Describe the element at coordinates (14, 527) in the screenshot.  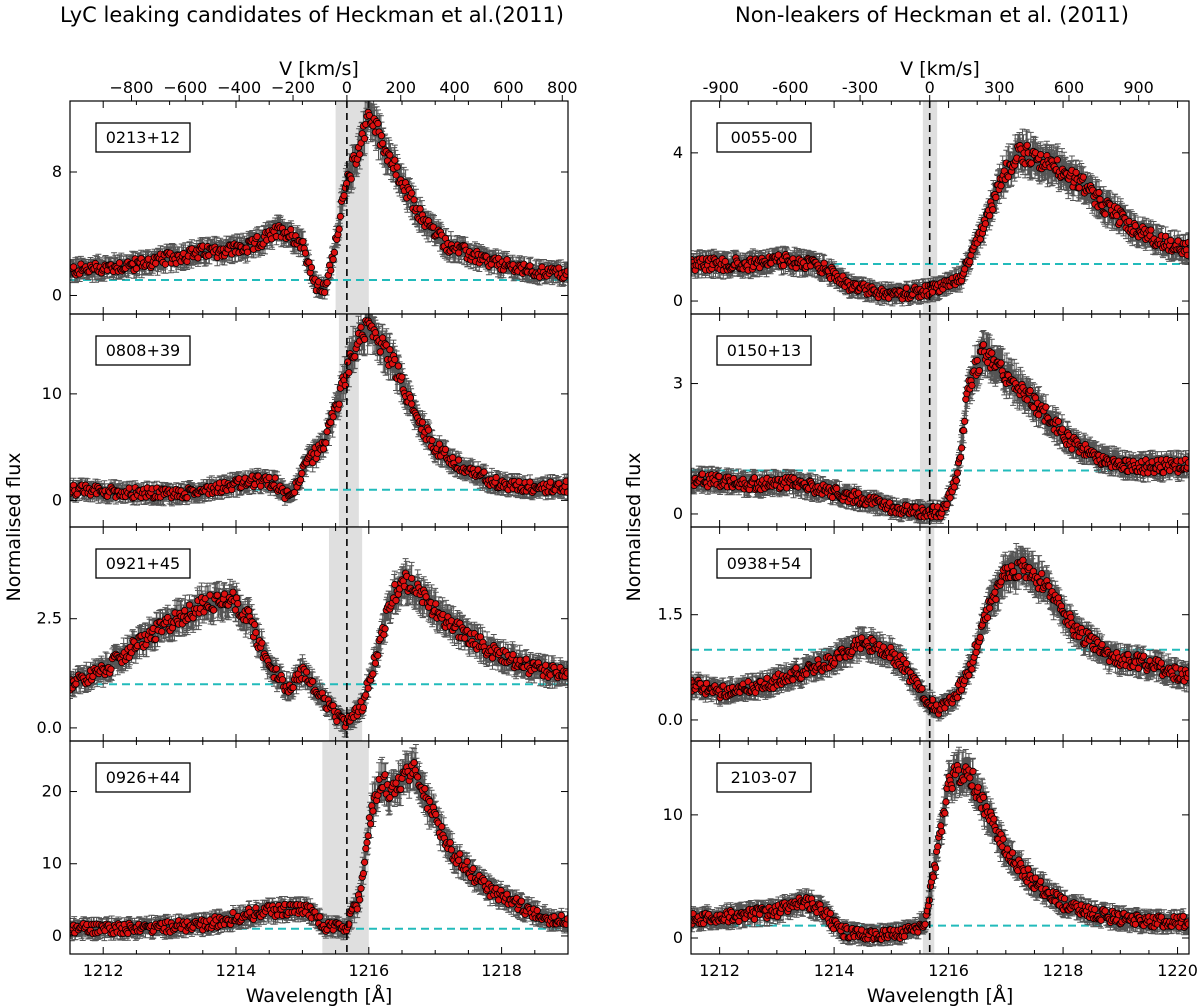
I see `left-ylabel: Normalised flux` at that location.